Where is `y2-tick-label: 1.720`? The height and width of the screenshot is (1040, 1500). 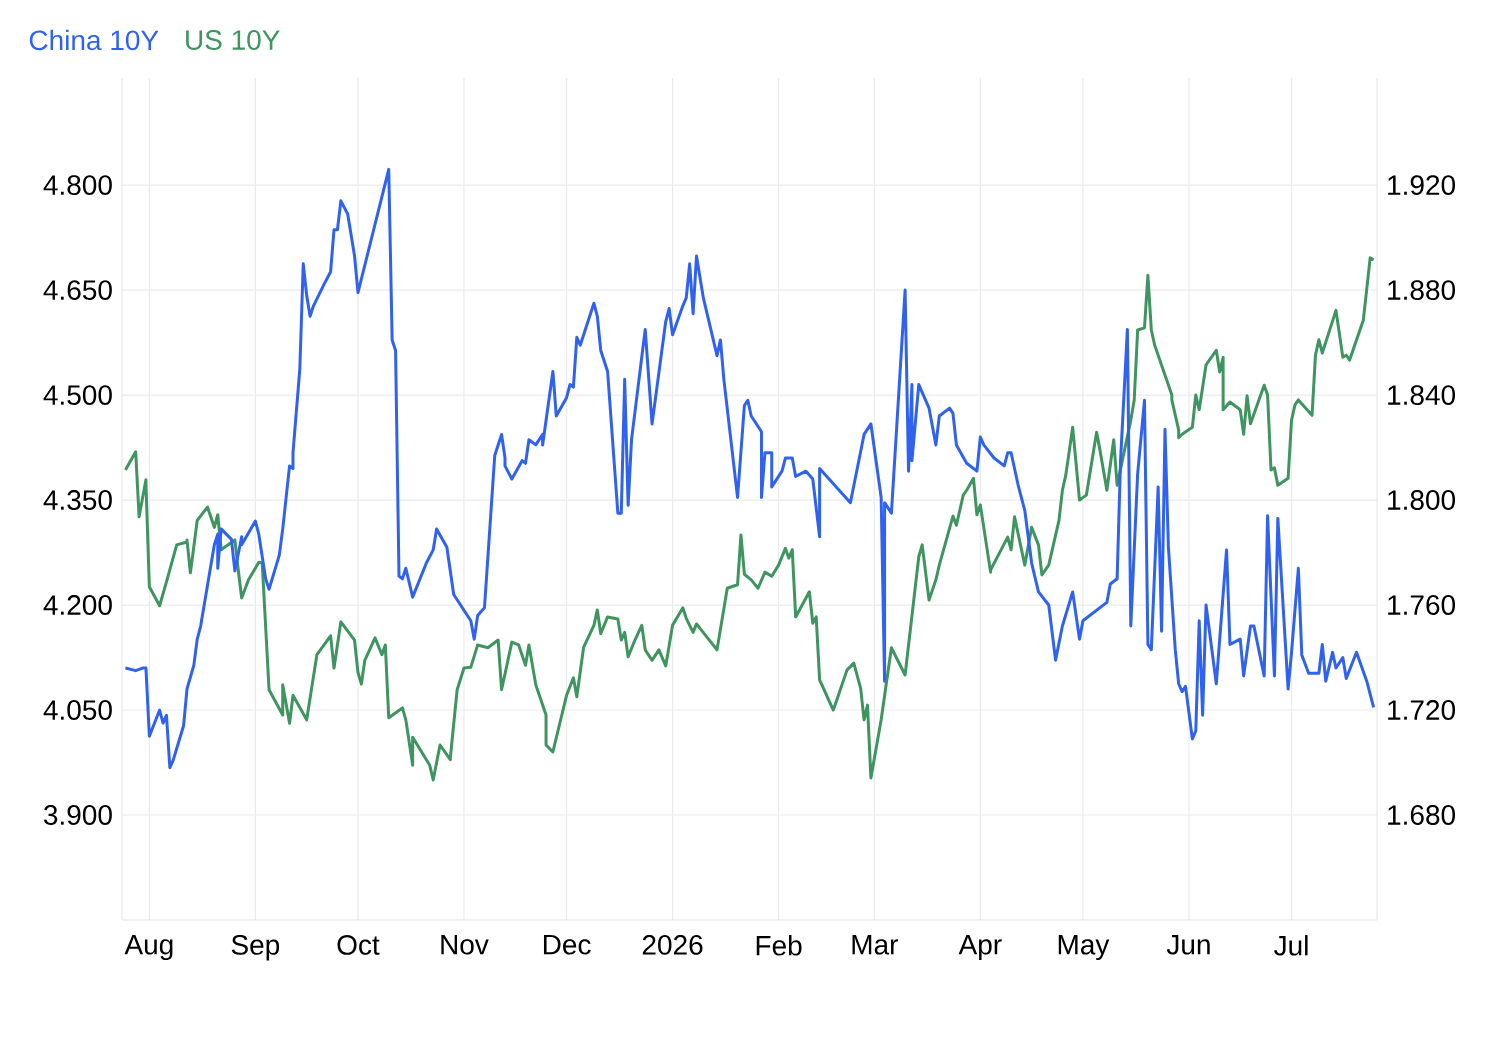 y2-tick-label: 1.720 is located at coordinates (1422, 710).